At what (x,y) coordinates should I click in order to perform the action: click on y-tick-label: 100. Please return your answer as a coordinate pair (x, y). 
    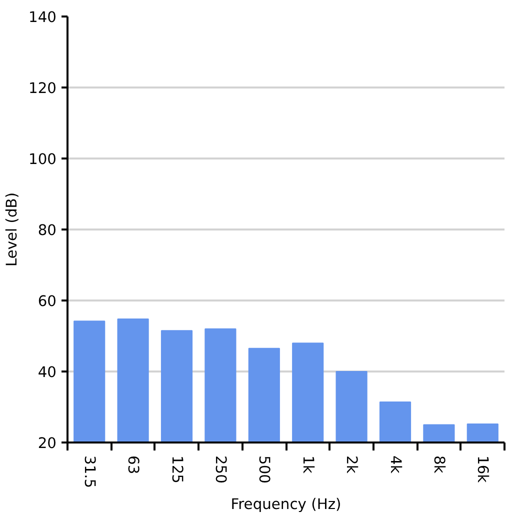
    Looking at the image, I should click on (42, 159).